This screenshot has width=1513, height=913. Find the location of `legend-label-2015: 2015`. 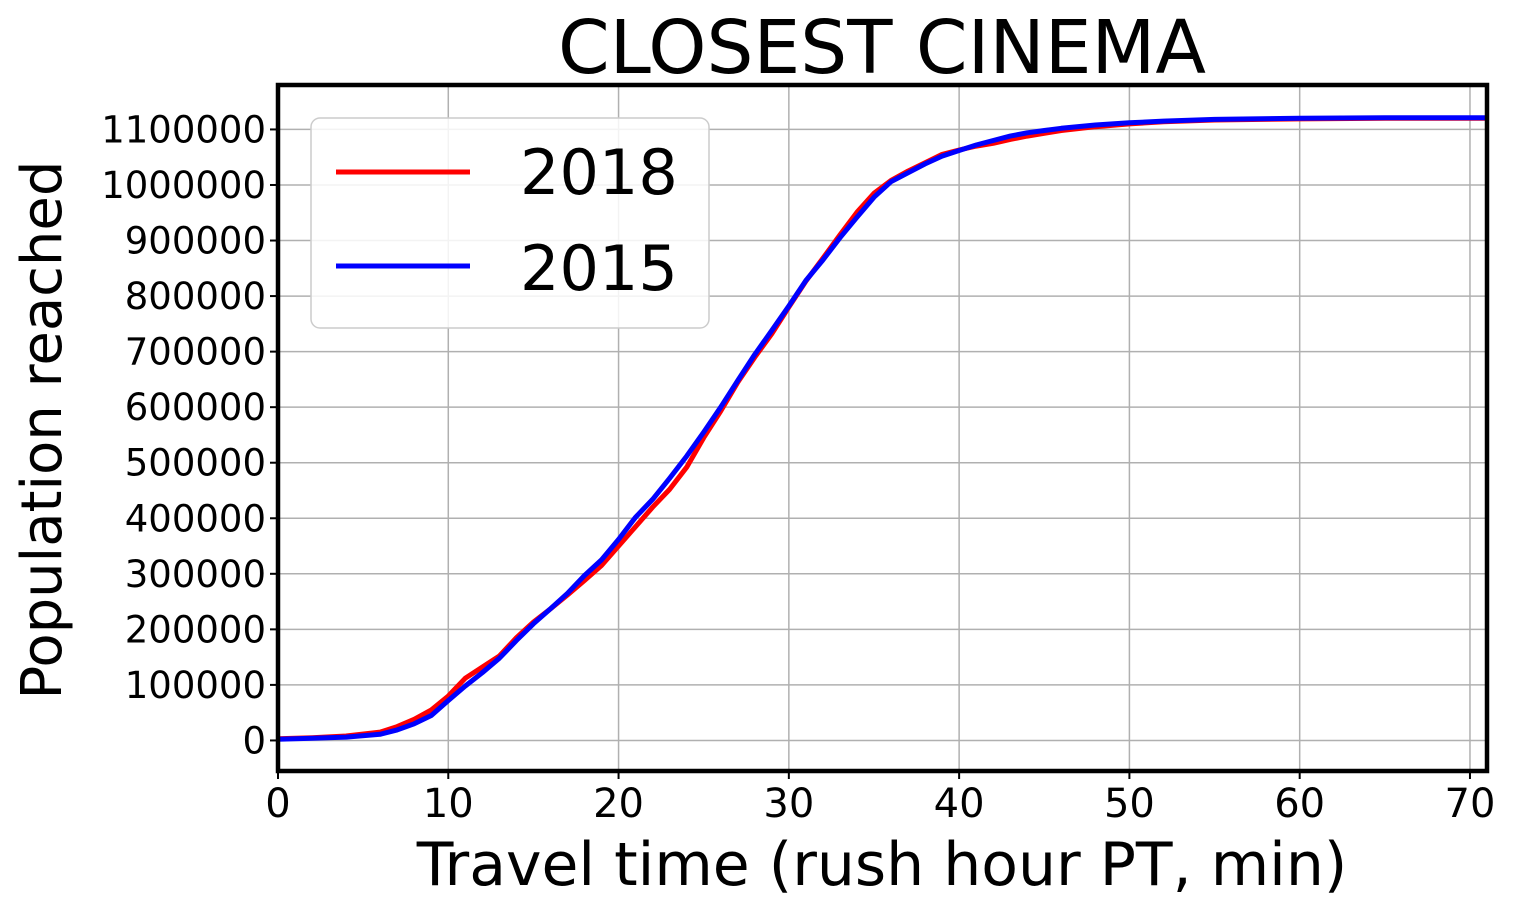

legend-label-2015: 2015 is located at coordinates (599, 268).